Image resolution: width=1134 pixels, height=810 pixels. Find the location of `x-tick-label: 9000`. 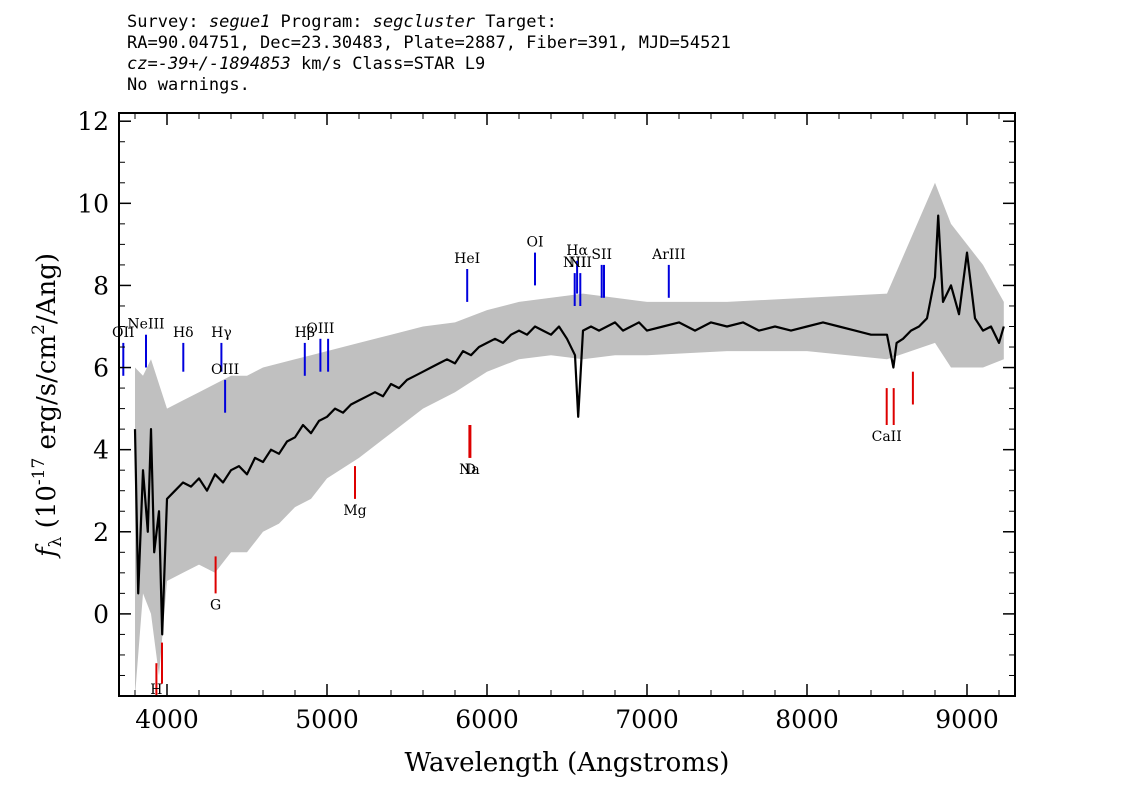

x-tick-label: 9000 is located at coordinates (967, 719).